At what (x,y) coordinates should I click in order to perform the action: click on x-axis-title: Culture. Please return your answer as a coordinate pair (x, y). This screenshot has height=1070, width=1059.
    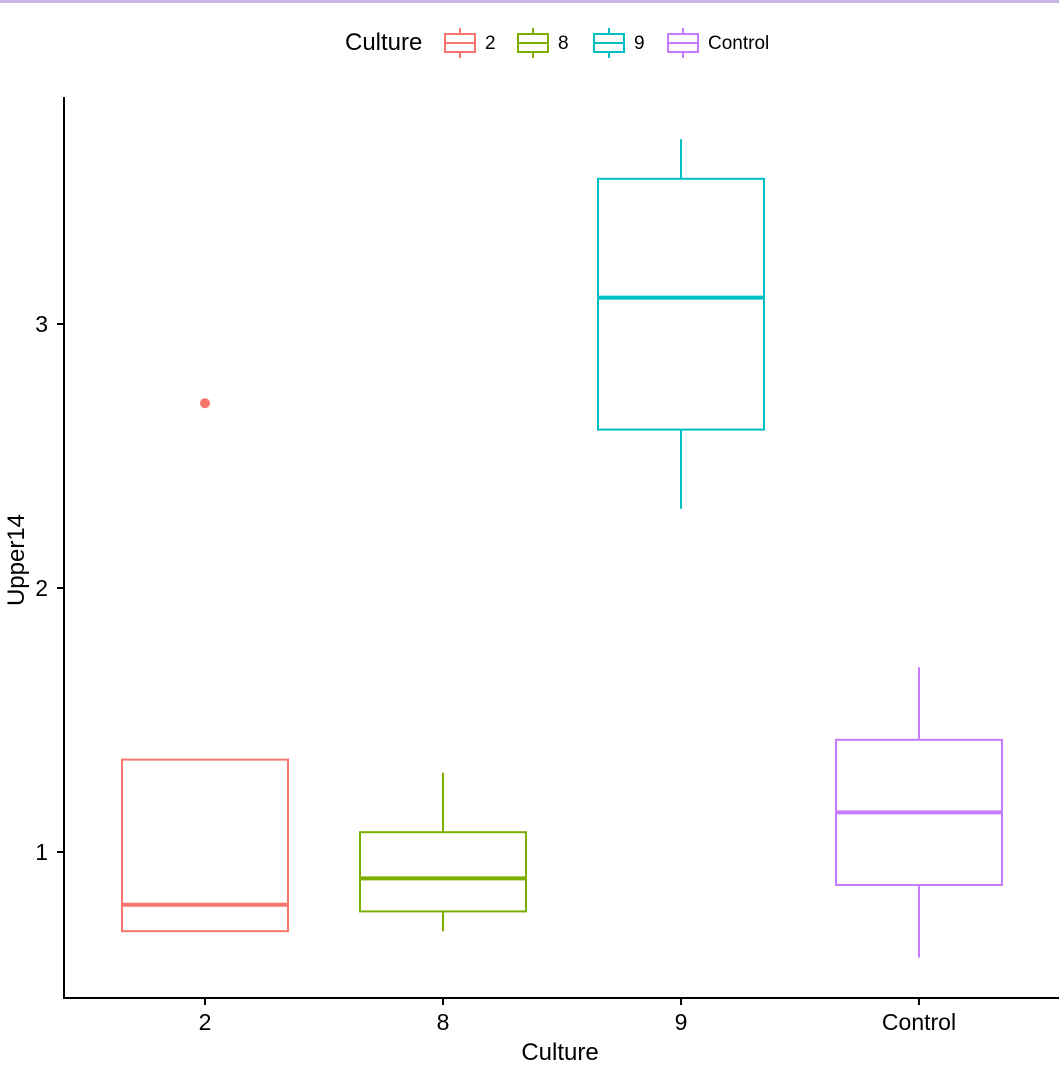
    Looking at the image, I should click on (559, 1052).